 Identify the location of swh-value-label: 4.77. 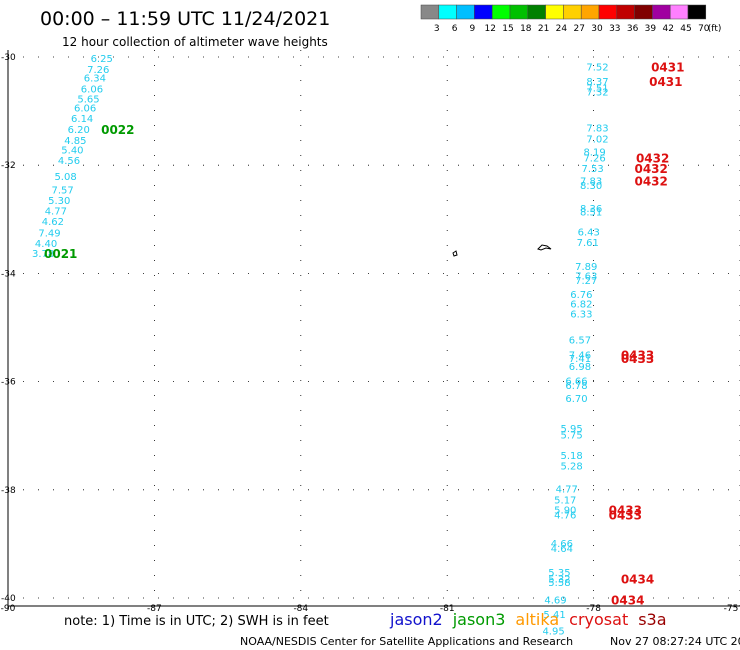
(56, 212).